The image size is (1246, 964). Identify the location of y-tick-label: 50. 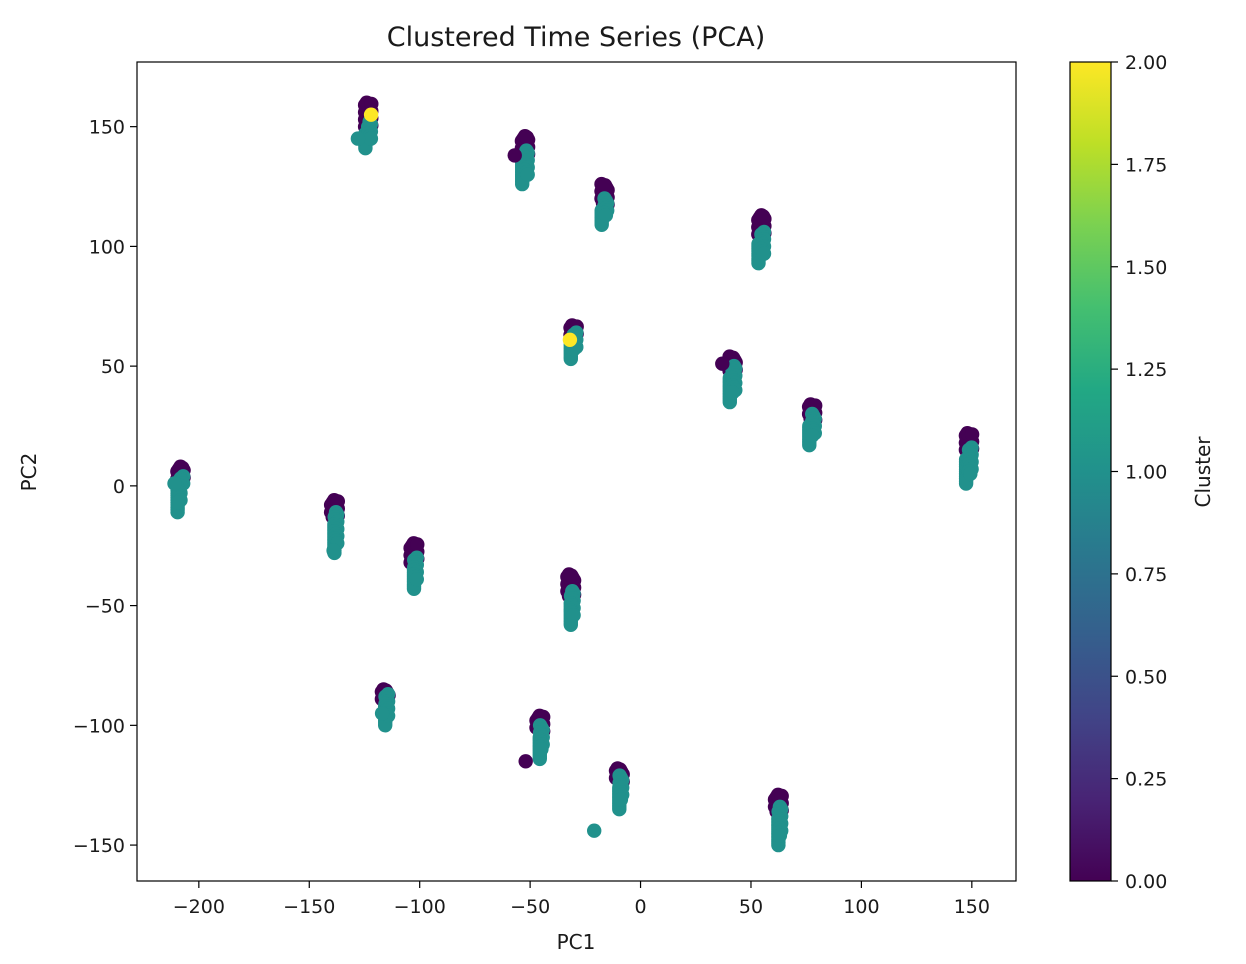
(113, 367).